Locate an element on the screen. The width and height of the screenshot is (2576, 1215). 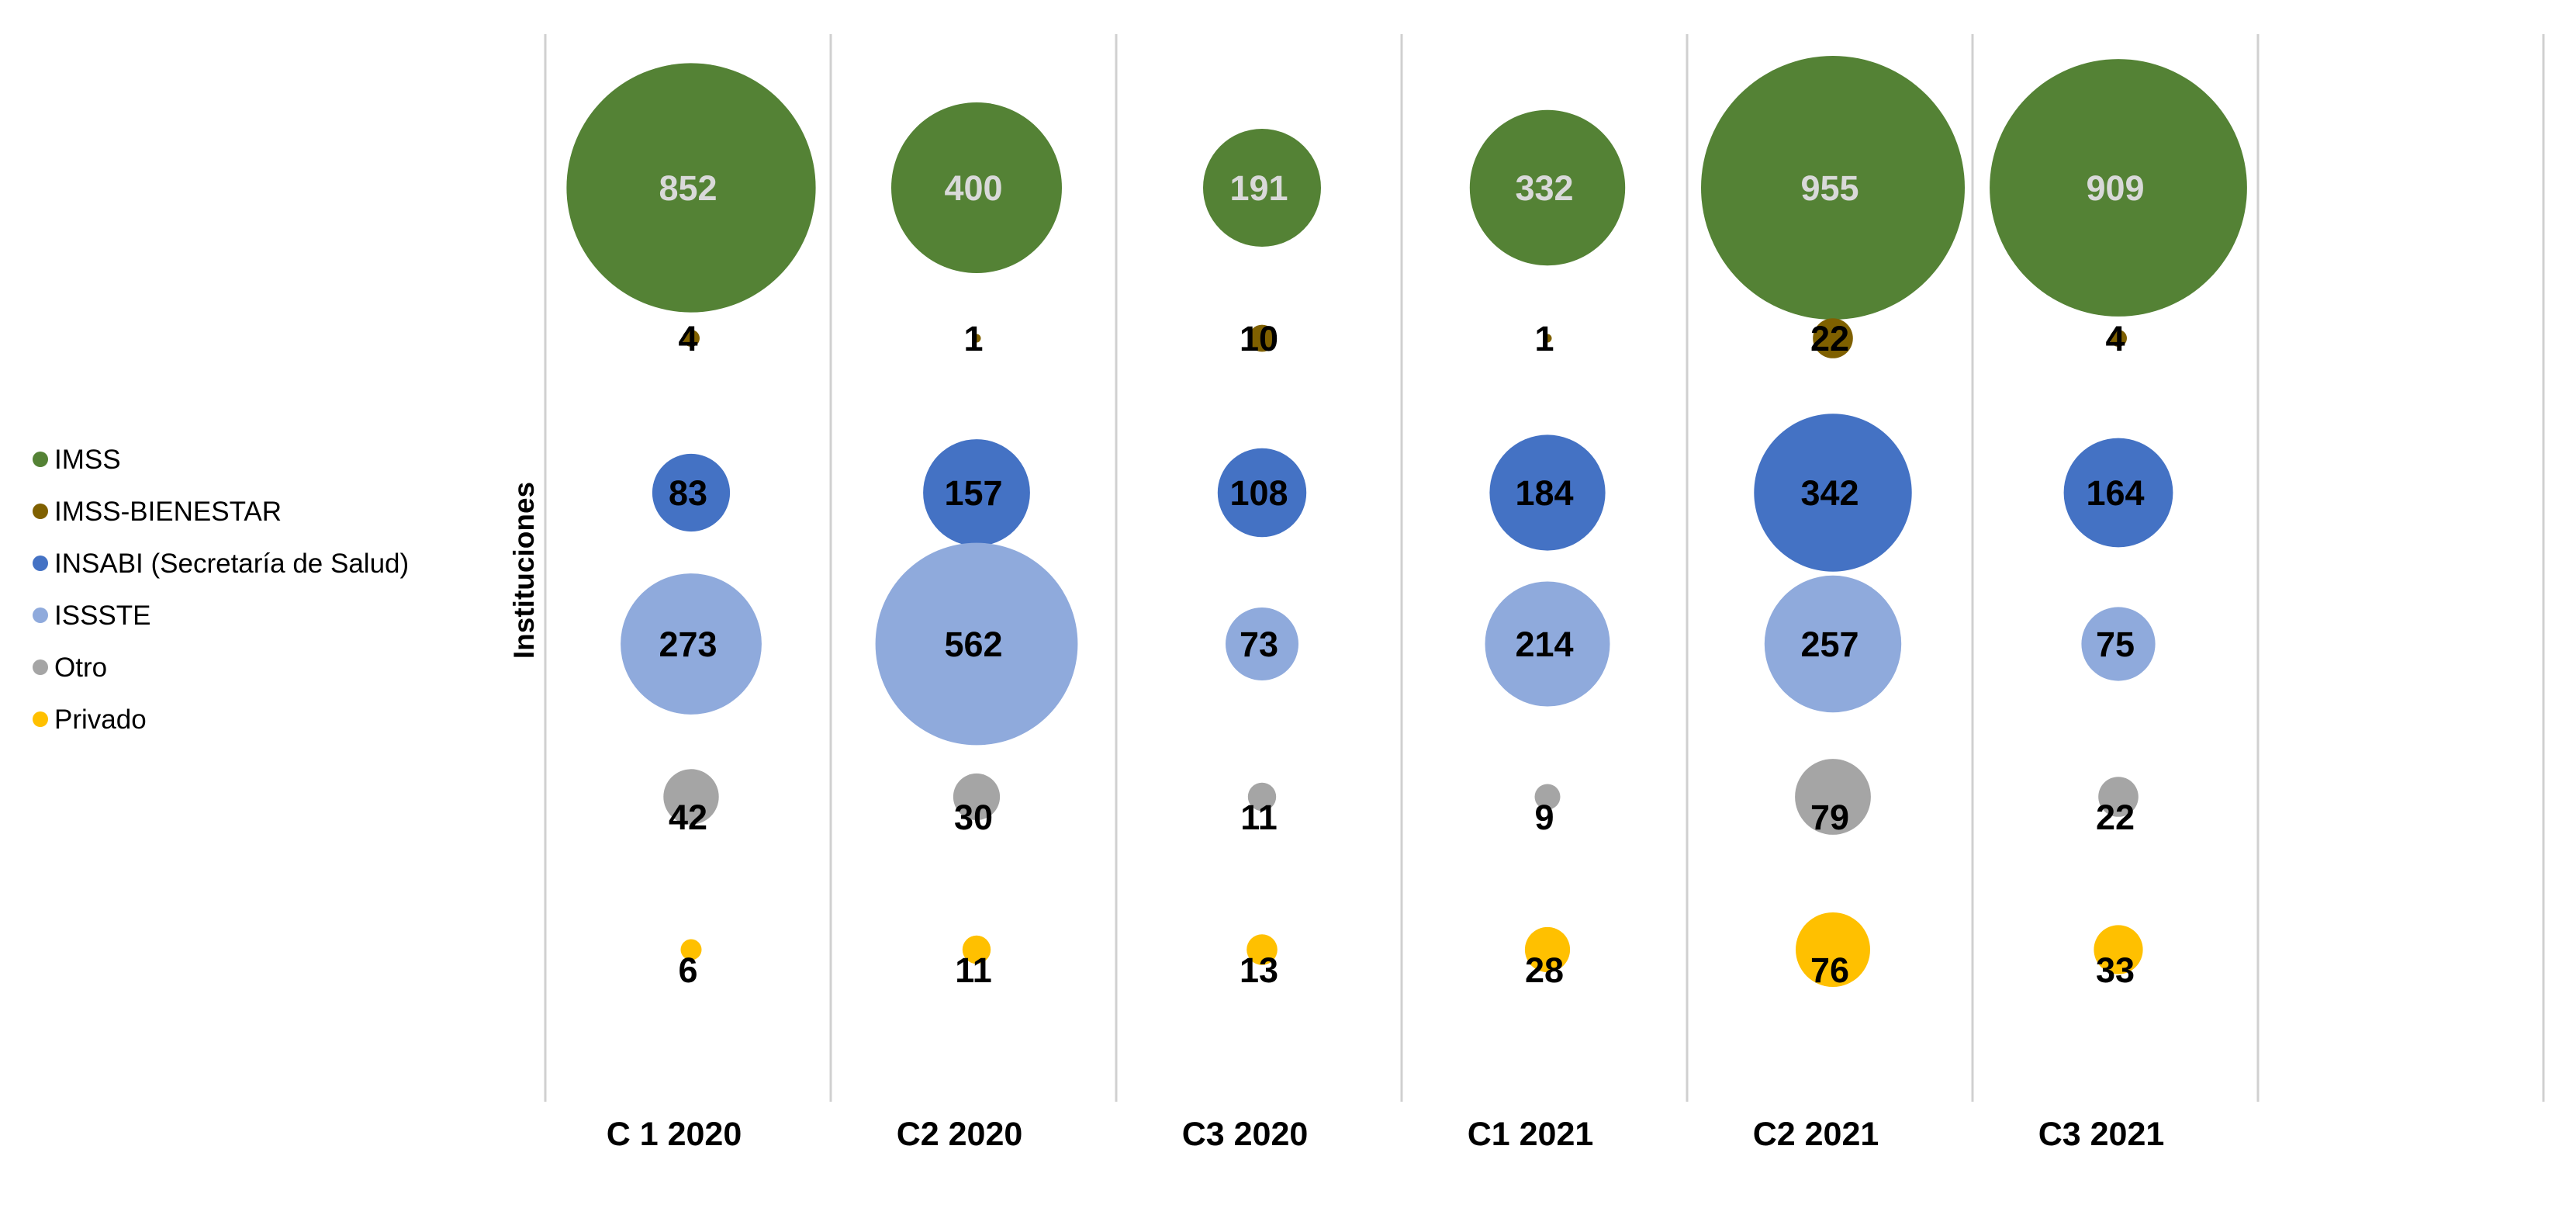
legend-label-insabi-secretaria-de-salud: INSABI (Secretaría de Salud) is located at coordinates (231, 564).